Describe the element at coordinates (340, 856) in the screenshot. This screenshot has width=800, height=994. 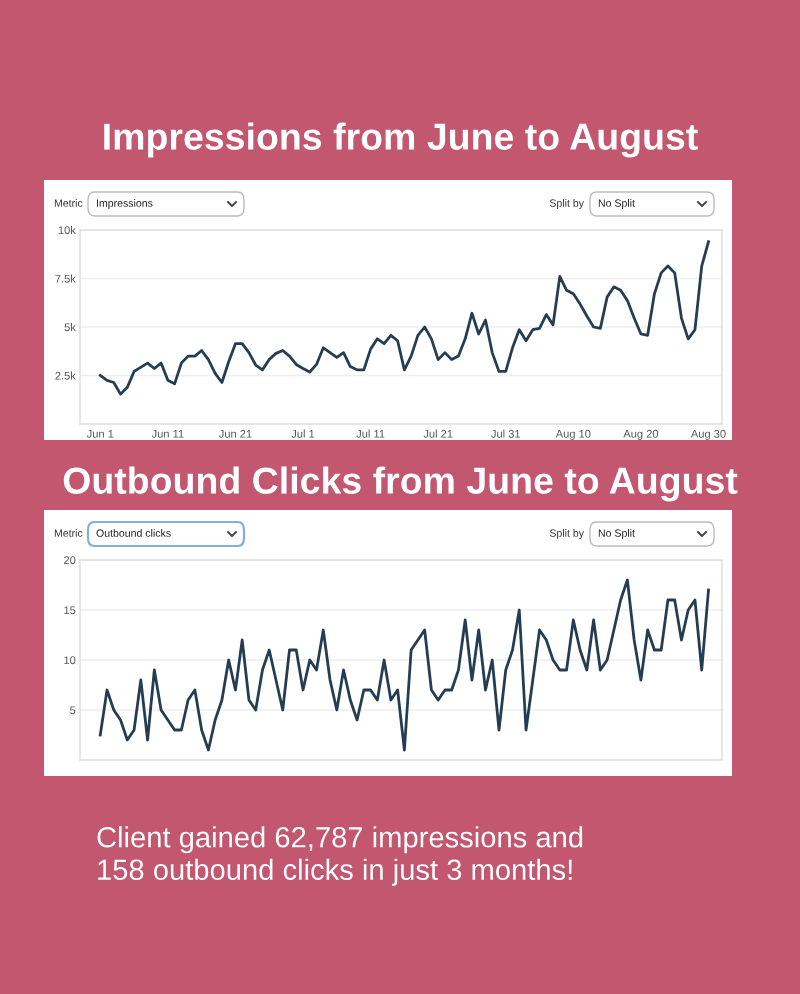
I see `text: Client gained 62,787 impressions and 158 outbound clicks in just 3 months!` at that location.